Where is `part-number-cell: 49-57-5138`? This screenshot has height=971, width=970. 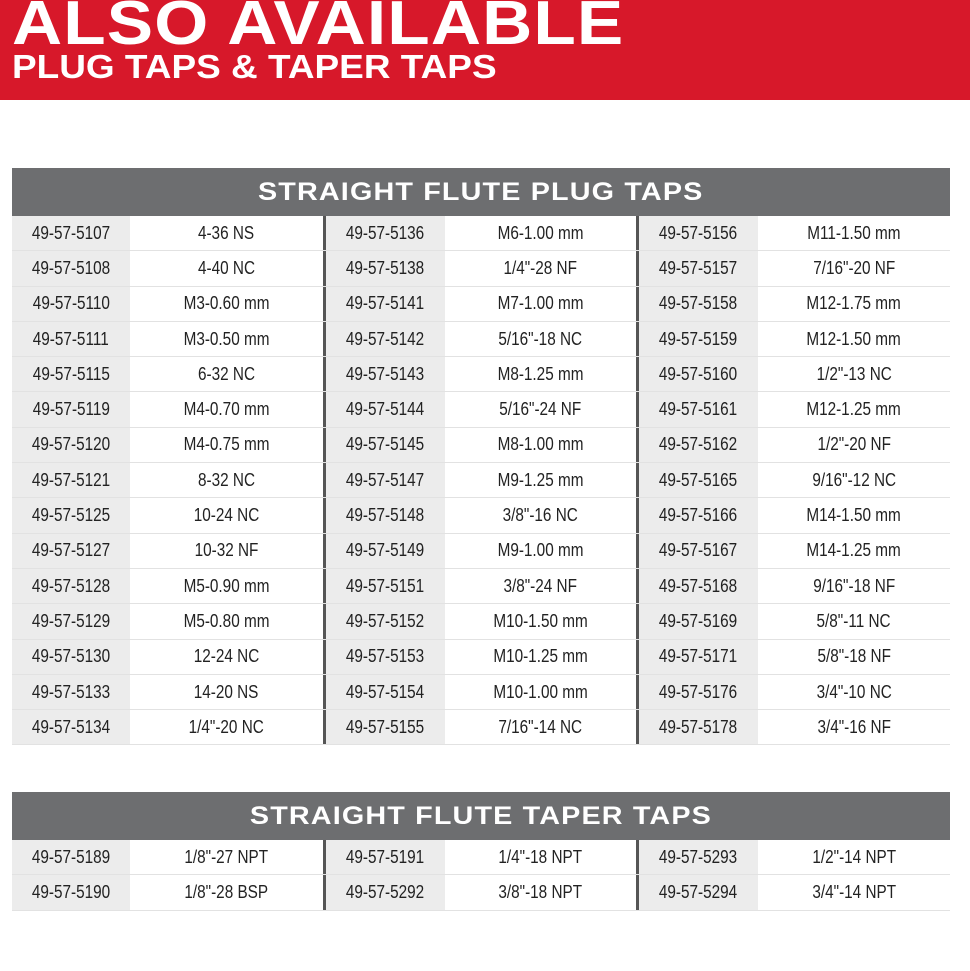 part-number-cell: 49-57-5138 is located at coordinates (385, 268).